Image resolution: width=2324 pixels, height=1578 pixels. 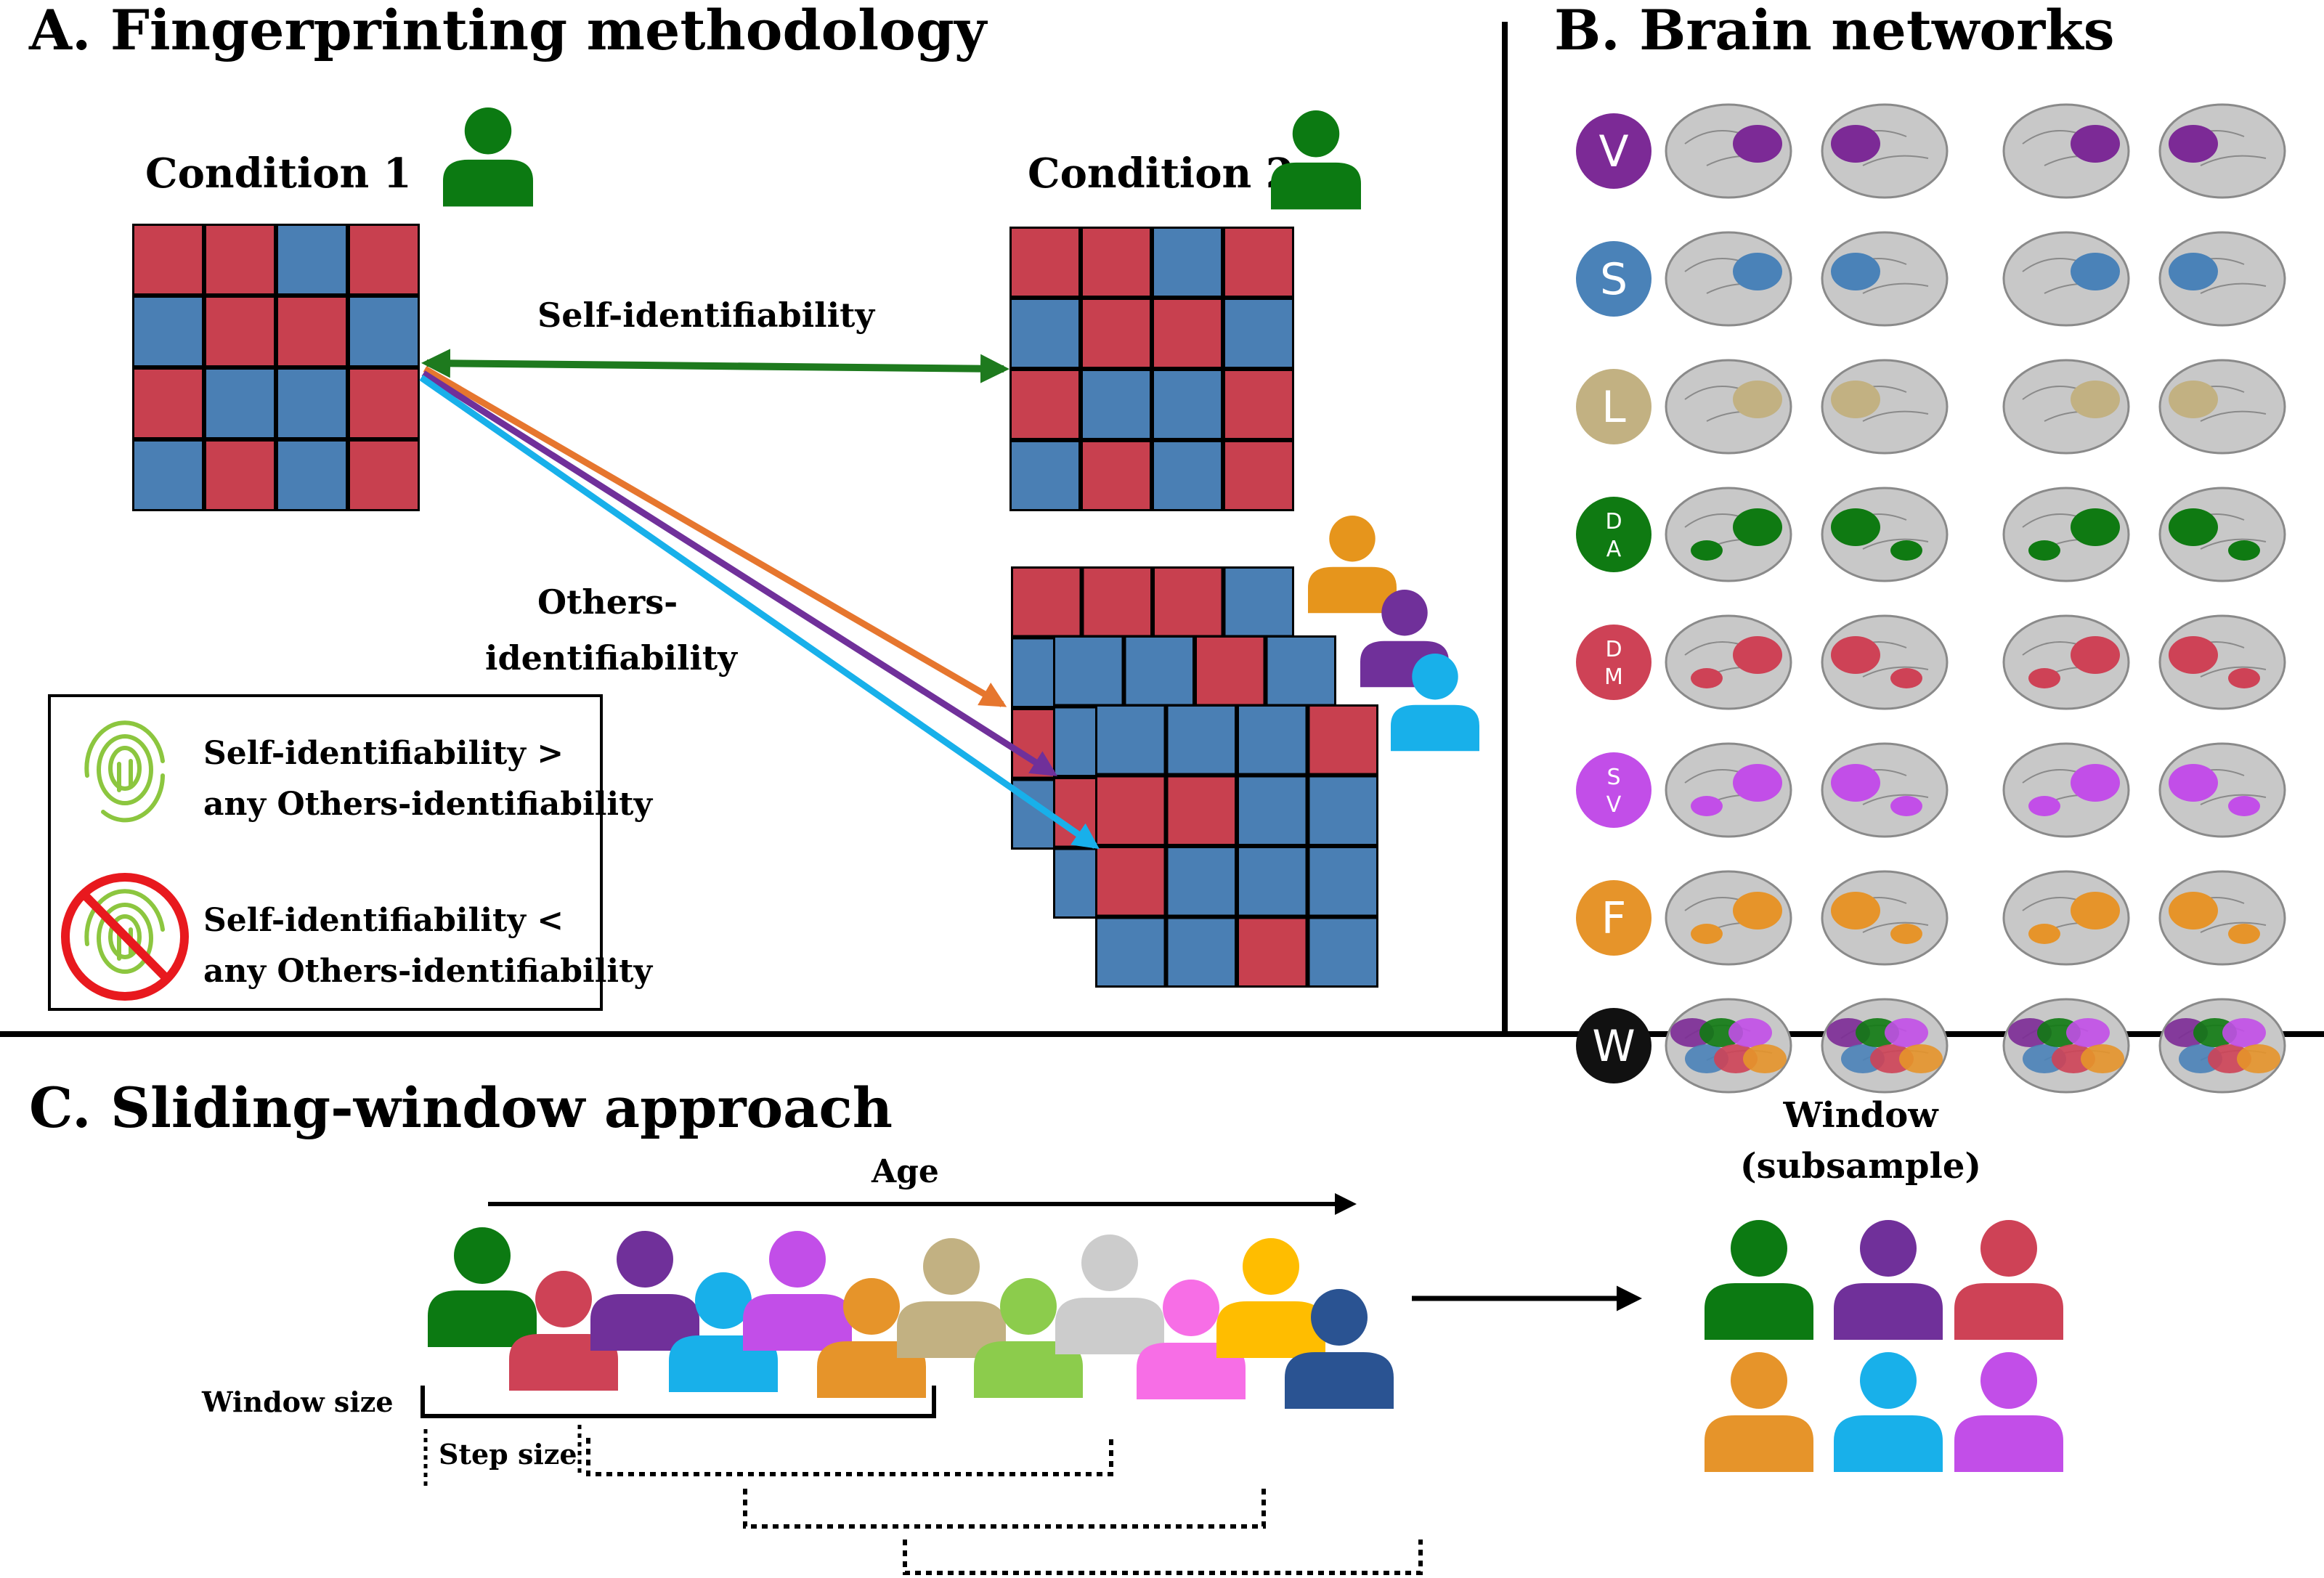 I want to click on network-row: SV, so click(x=1931, y=790).